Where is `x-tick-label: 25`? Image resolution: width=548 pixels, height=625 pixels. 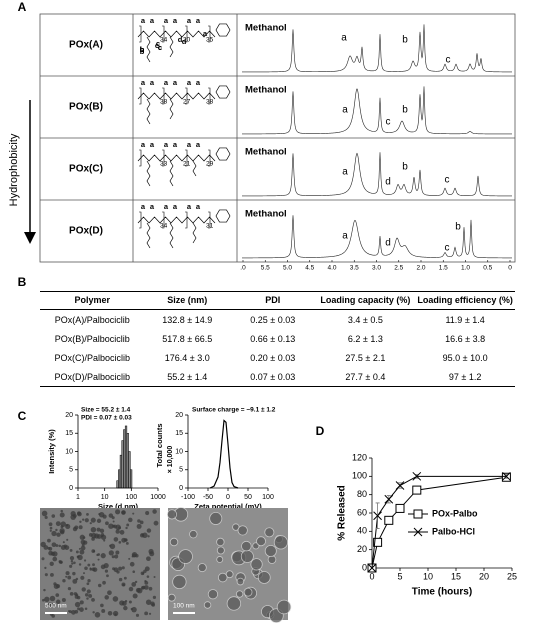
x-tick-label: 25 is located at coordinates (512, 576).